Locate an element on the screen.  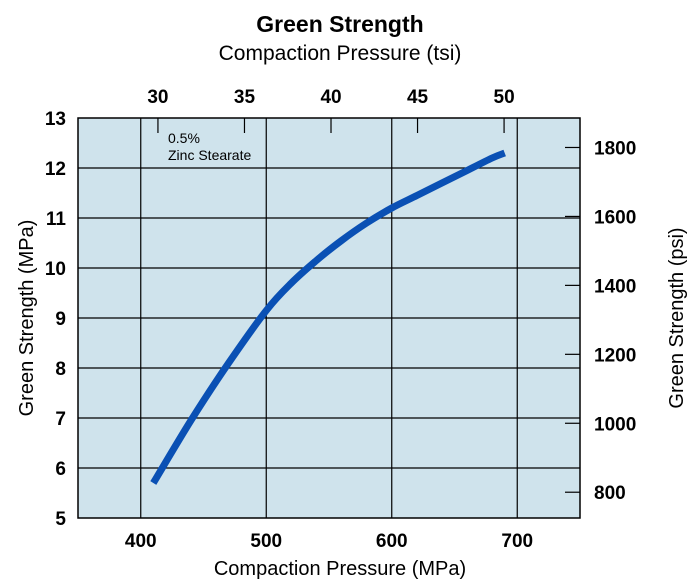
x-tick-label: 400 is located at coordinates (141, 541).